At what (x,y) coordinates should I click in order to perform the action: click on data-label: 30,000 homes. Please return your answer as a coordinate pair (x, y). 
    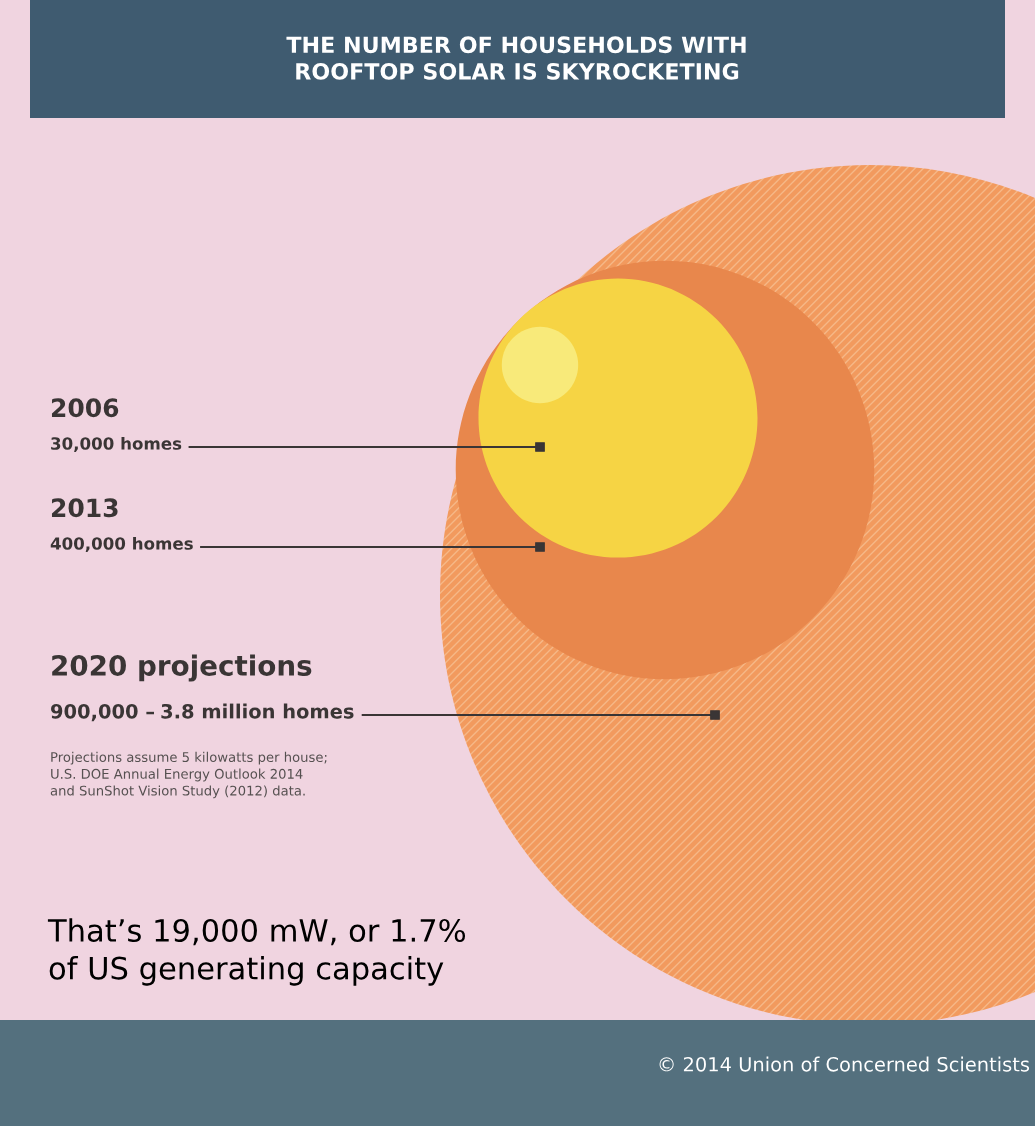
    Looking at the image, I should click on (116, 444).